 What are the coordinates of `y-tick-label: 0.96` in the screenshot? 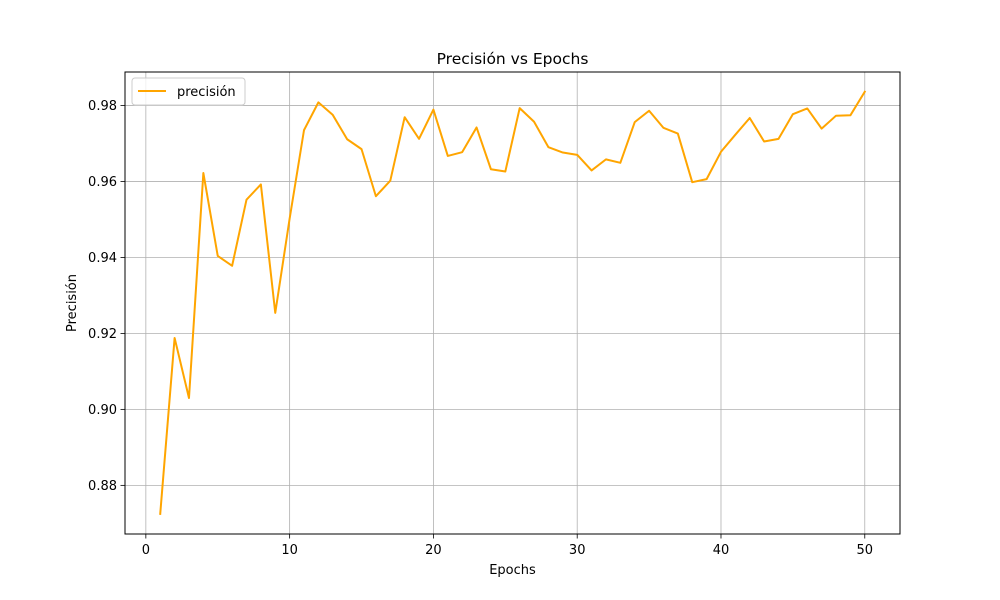 It's located at (102, 182).